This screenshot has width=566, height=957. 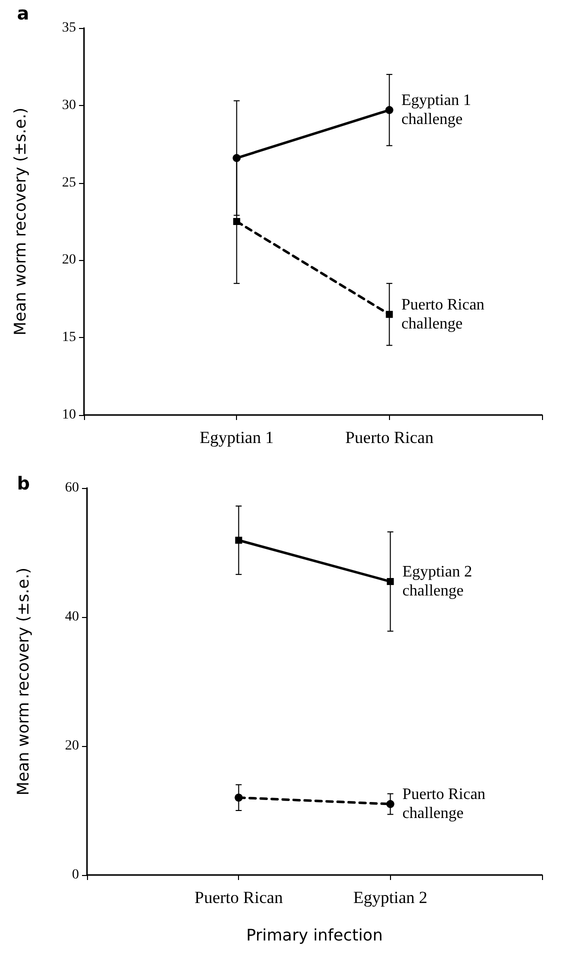 I want to click on chart-title: b, so click(x=23, y=484).